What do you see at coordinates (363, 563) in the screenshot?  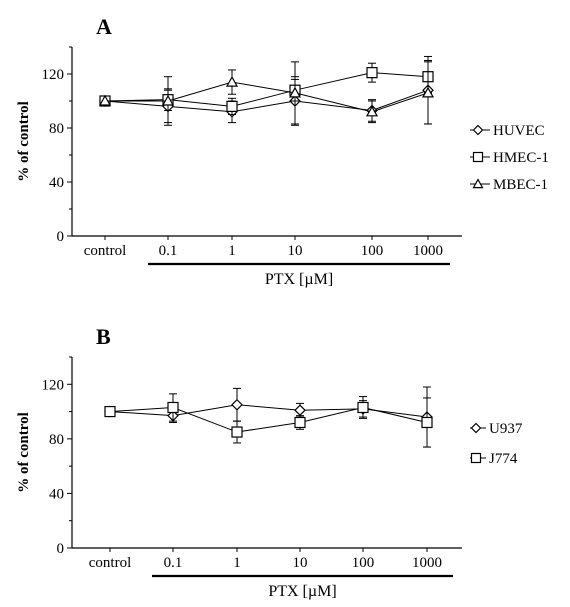 I see `panel-b-x-tick-label: 100` at bounding box center [363, 563].